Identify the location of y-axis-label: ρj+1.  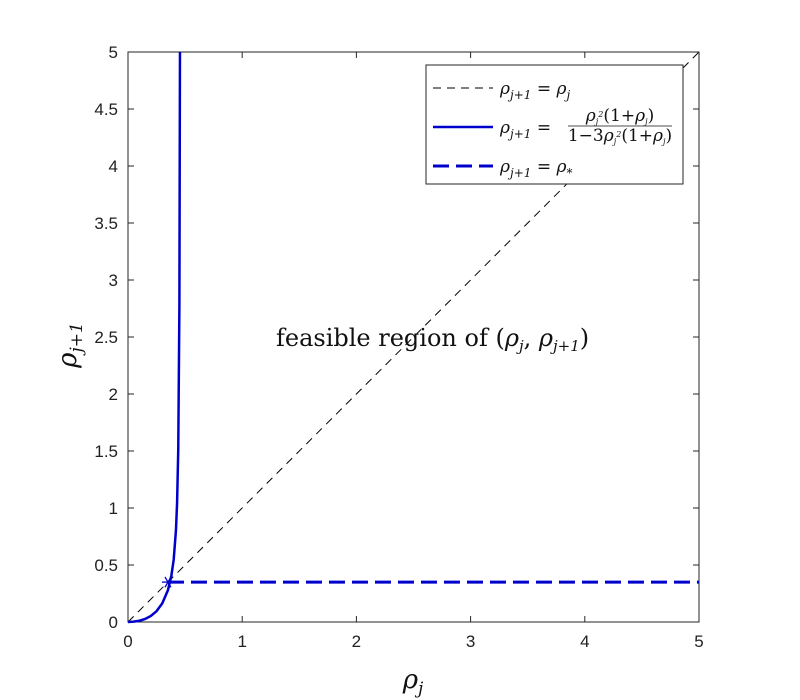
(70, 345).